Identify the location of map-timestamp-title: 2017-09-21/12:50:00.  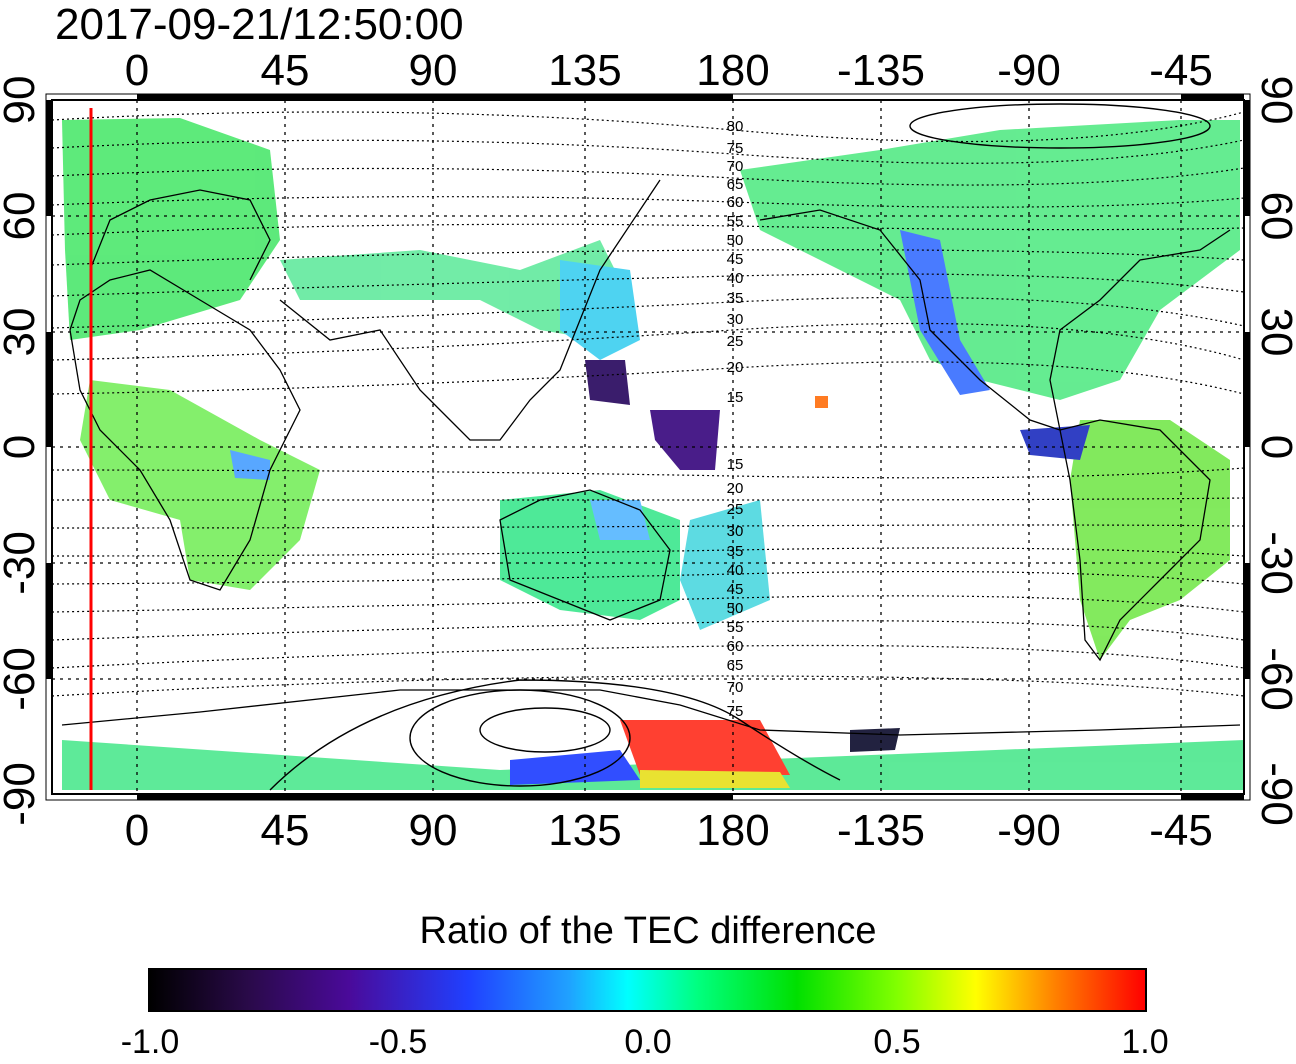
(259, 24).